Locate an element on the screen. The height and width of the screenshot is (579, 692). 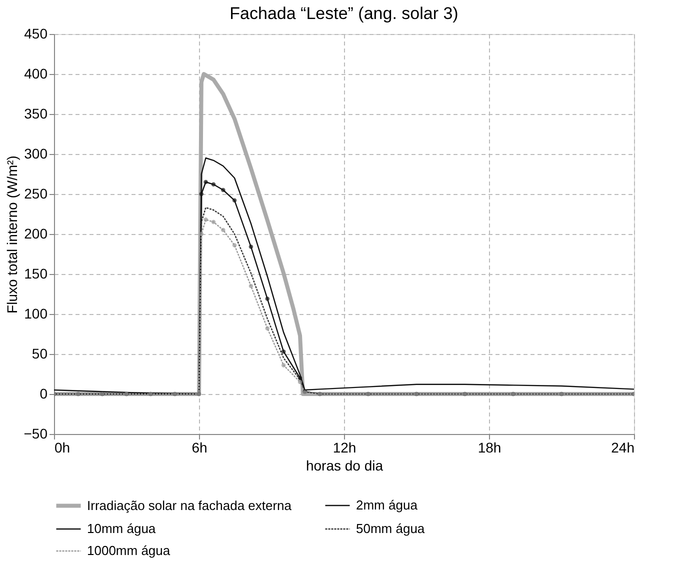
x-axis-title: horas do dia is located at coordinates (345, 466).